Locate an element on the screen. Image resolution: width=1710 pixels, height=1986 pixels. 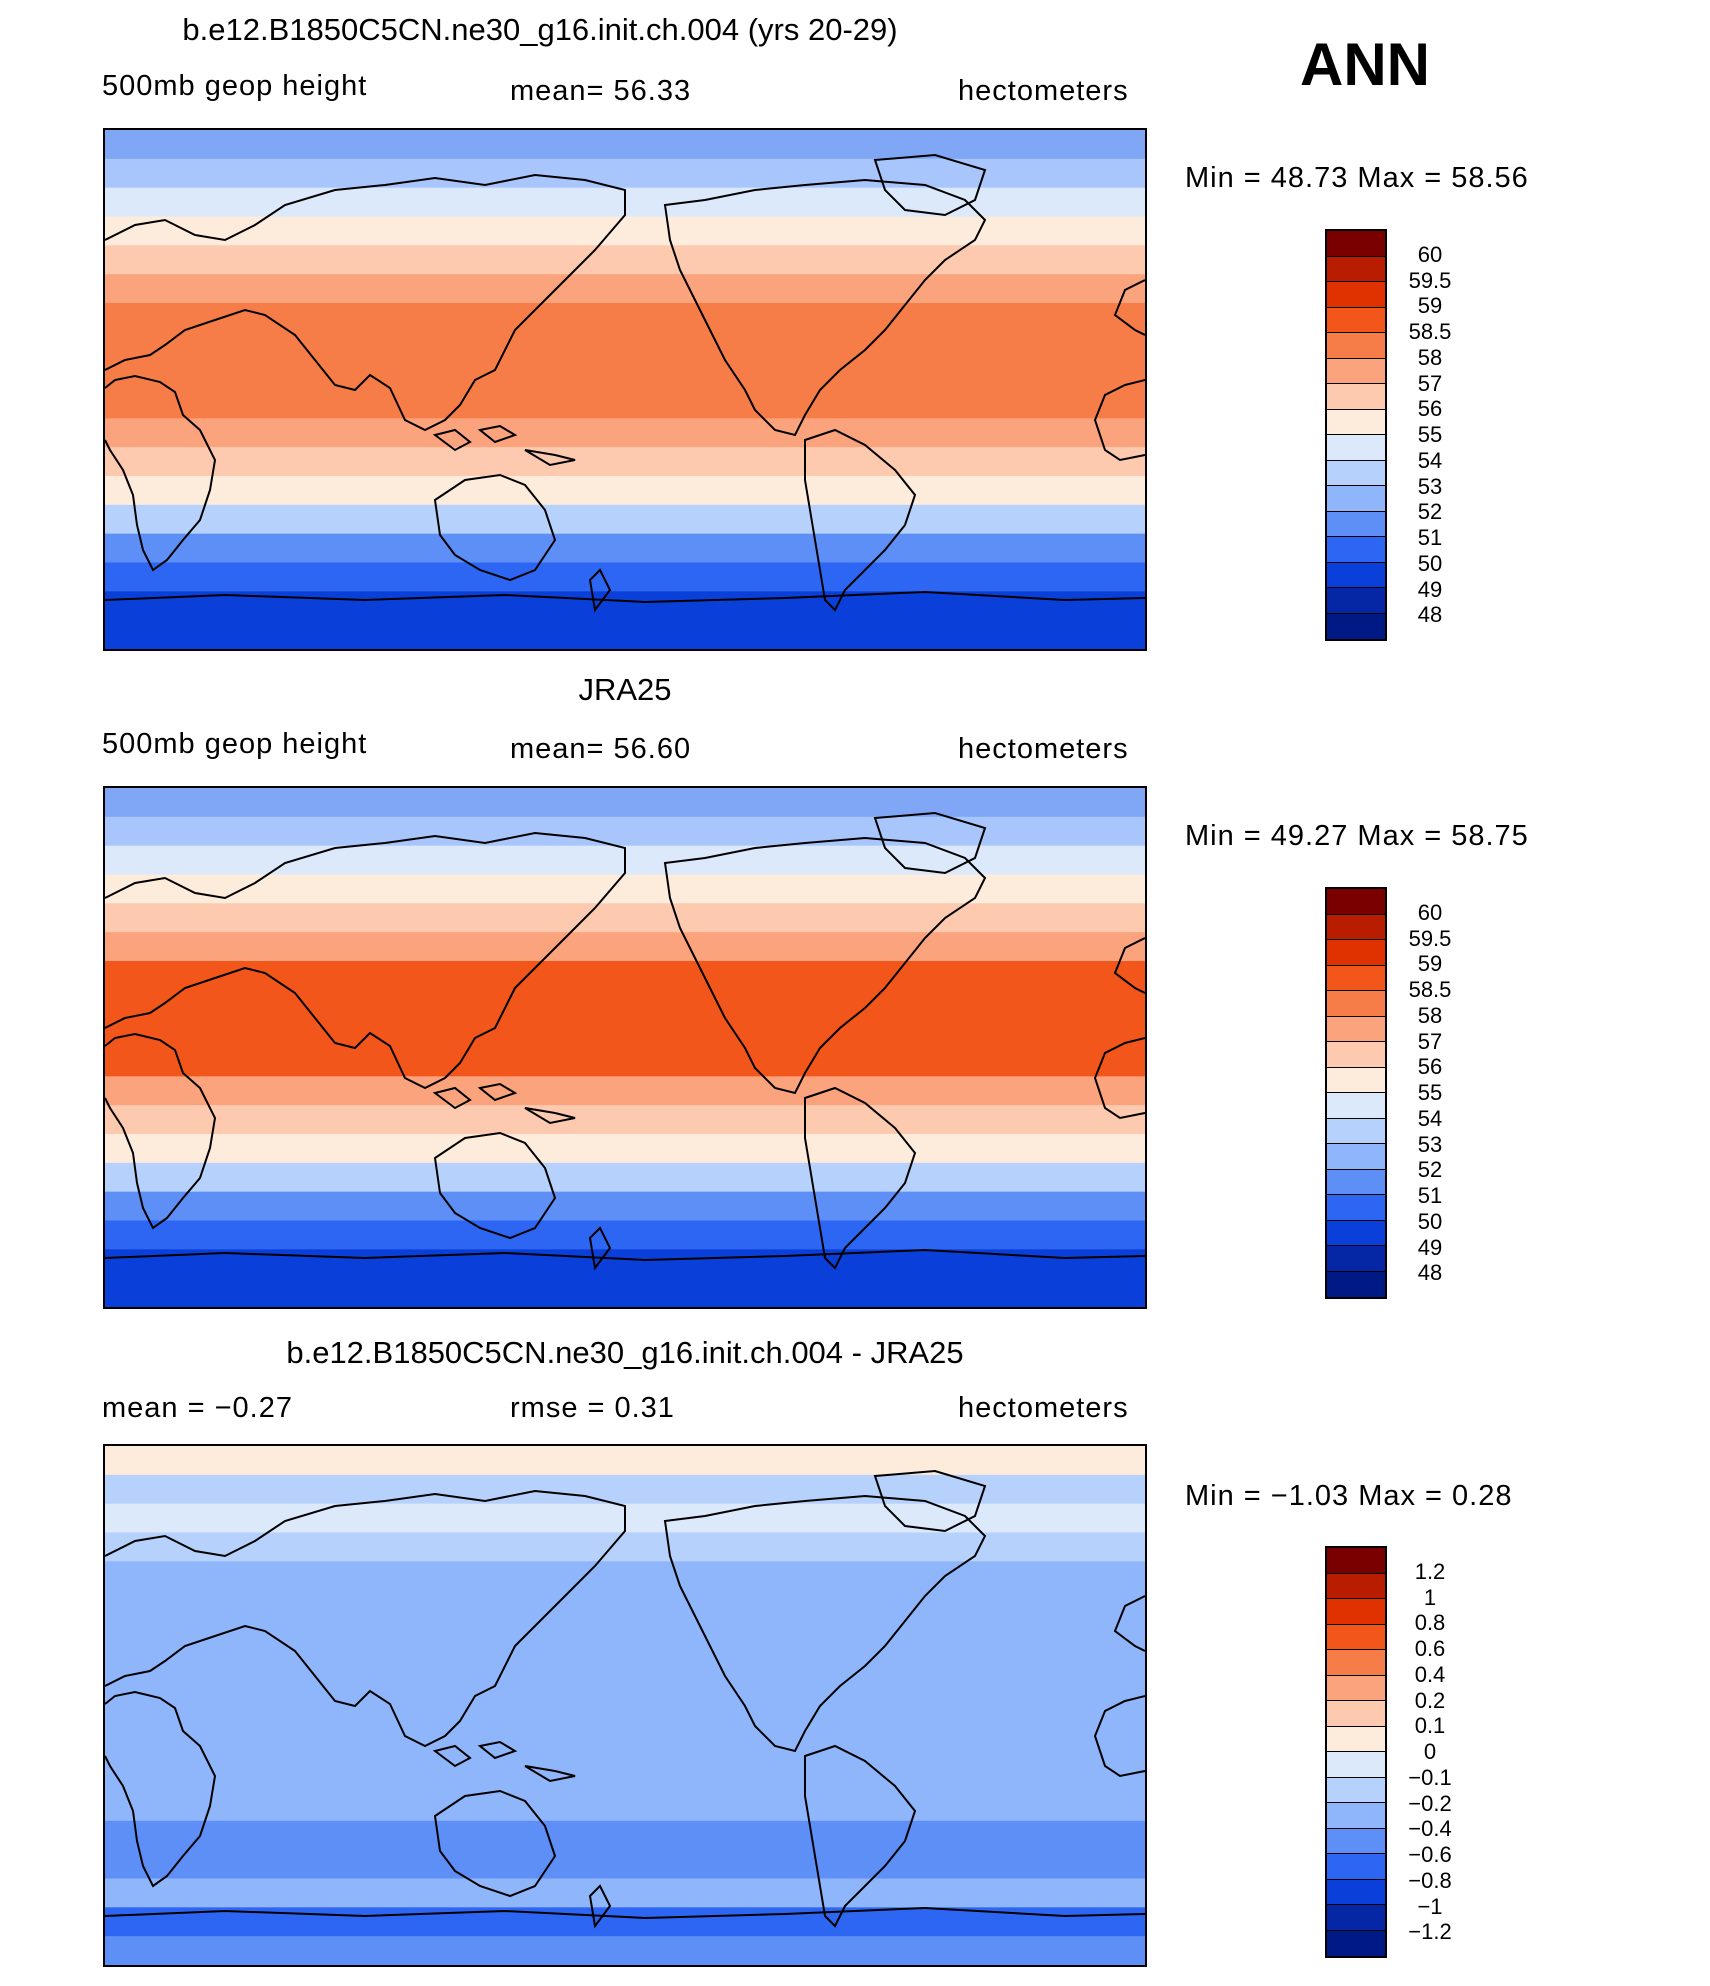
panel-2-variable-label: 500mb geop height is located at coordinates (235, 744).